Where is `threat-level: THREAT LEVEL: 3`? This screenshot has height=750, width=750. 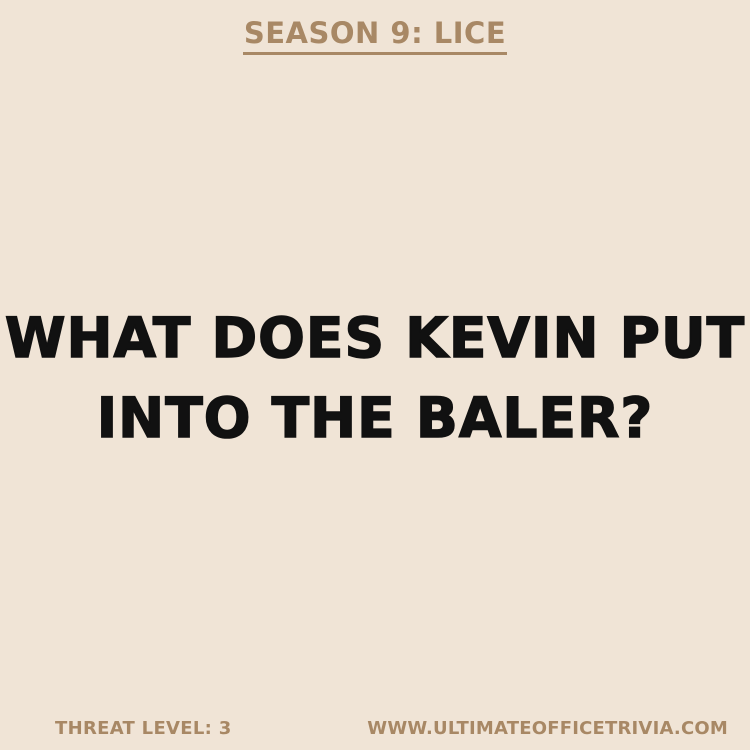
threat-level: THREAT LEVEL: 3 is located at coordinates (143, 728).